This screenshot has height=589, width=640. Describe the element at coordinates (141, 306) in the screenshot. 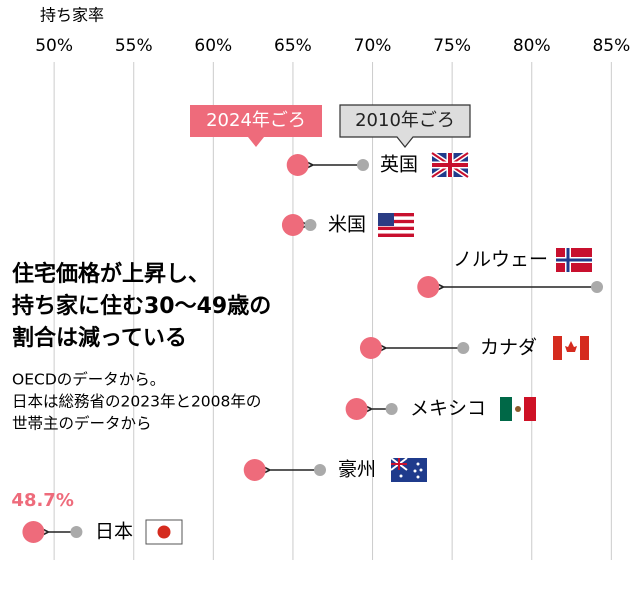

I see `headline: 持ち家に住む30〜49歳の` at that location.